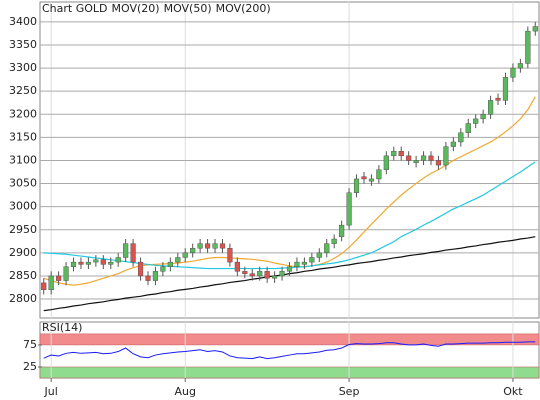 This screenshot has width=540, height=400. I want to click on y-tick-label: 3150, so click(23, 136).